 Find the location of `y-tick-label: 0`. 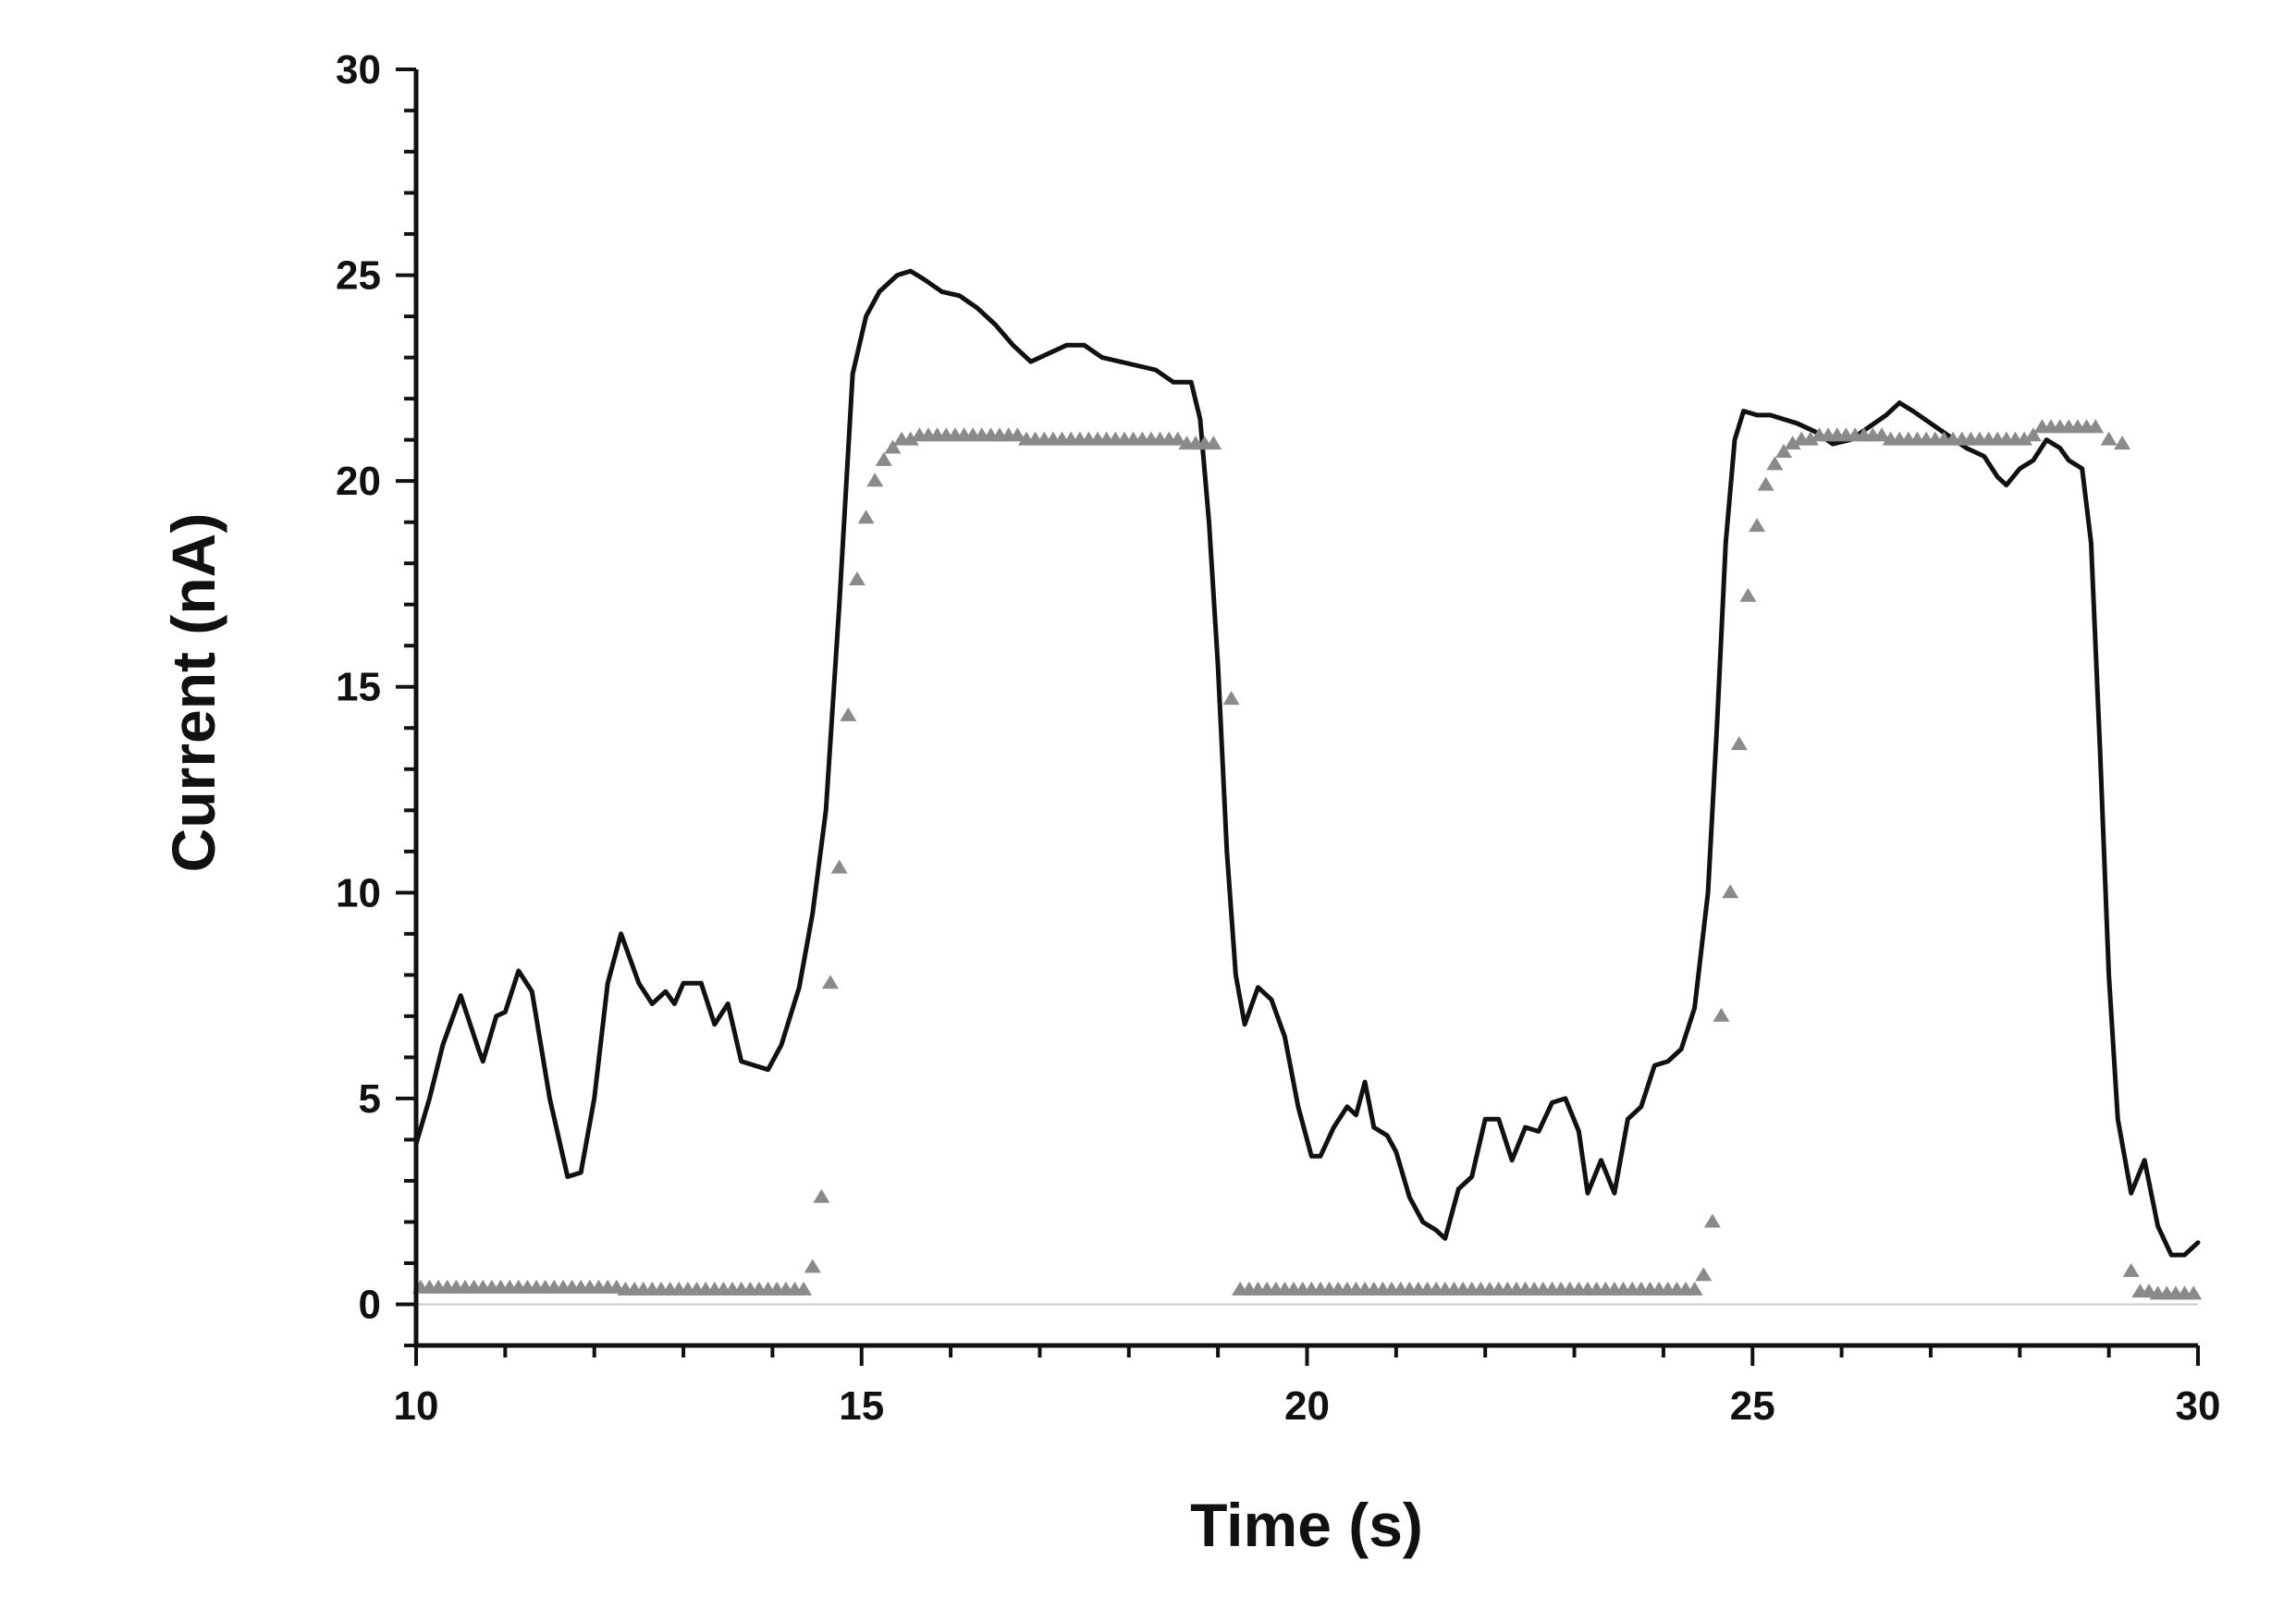

y-tick-label: 0 is located at coordinates (370, 1304).